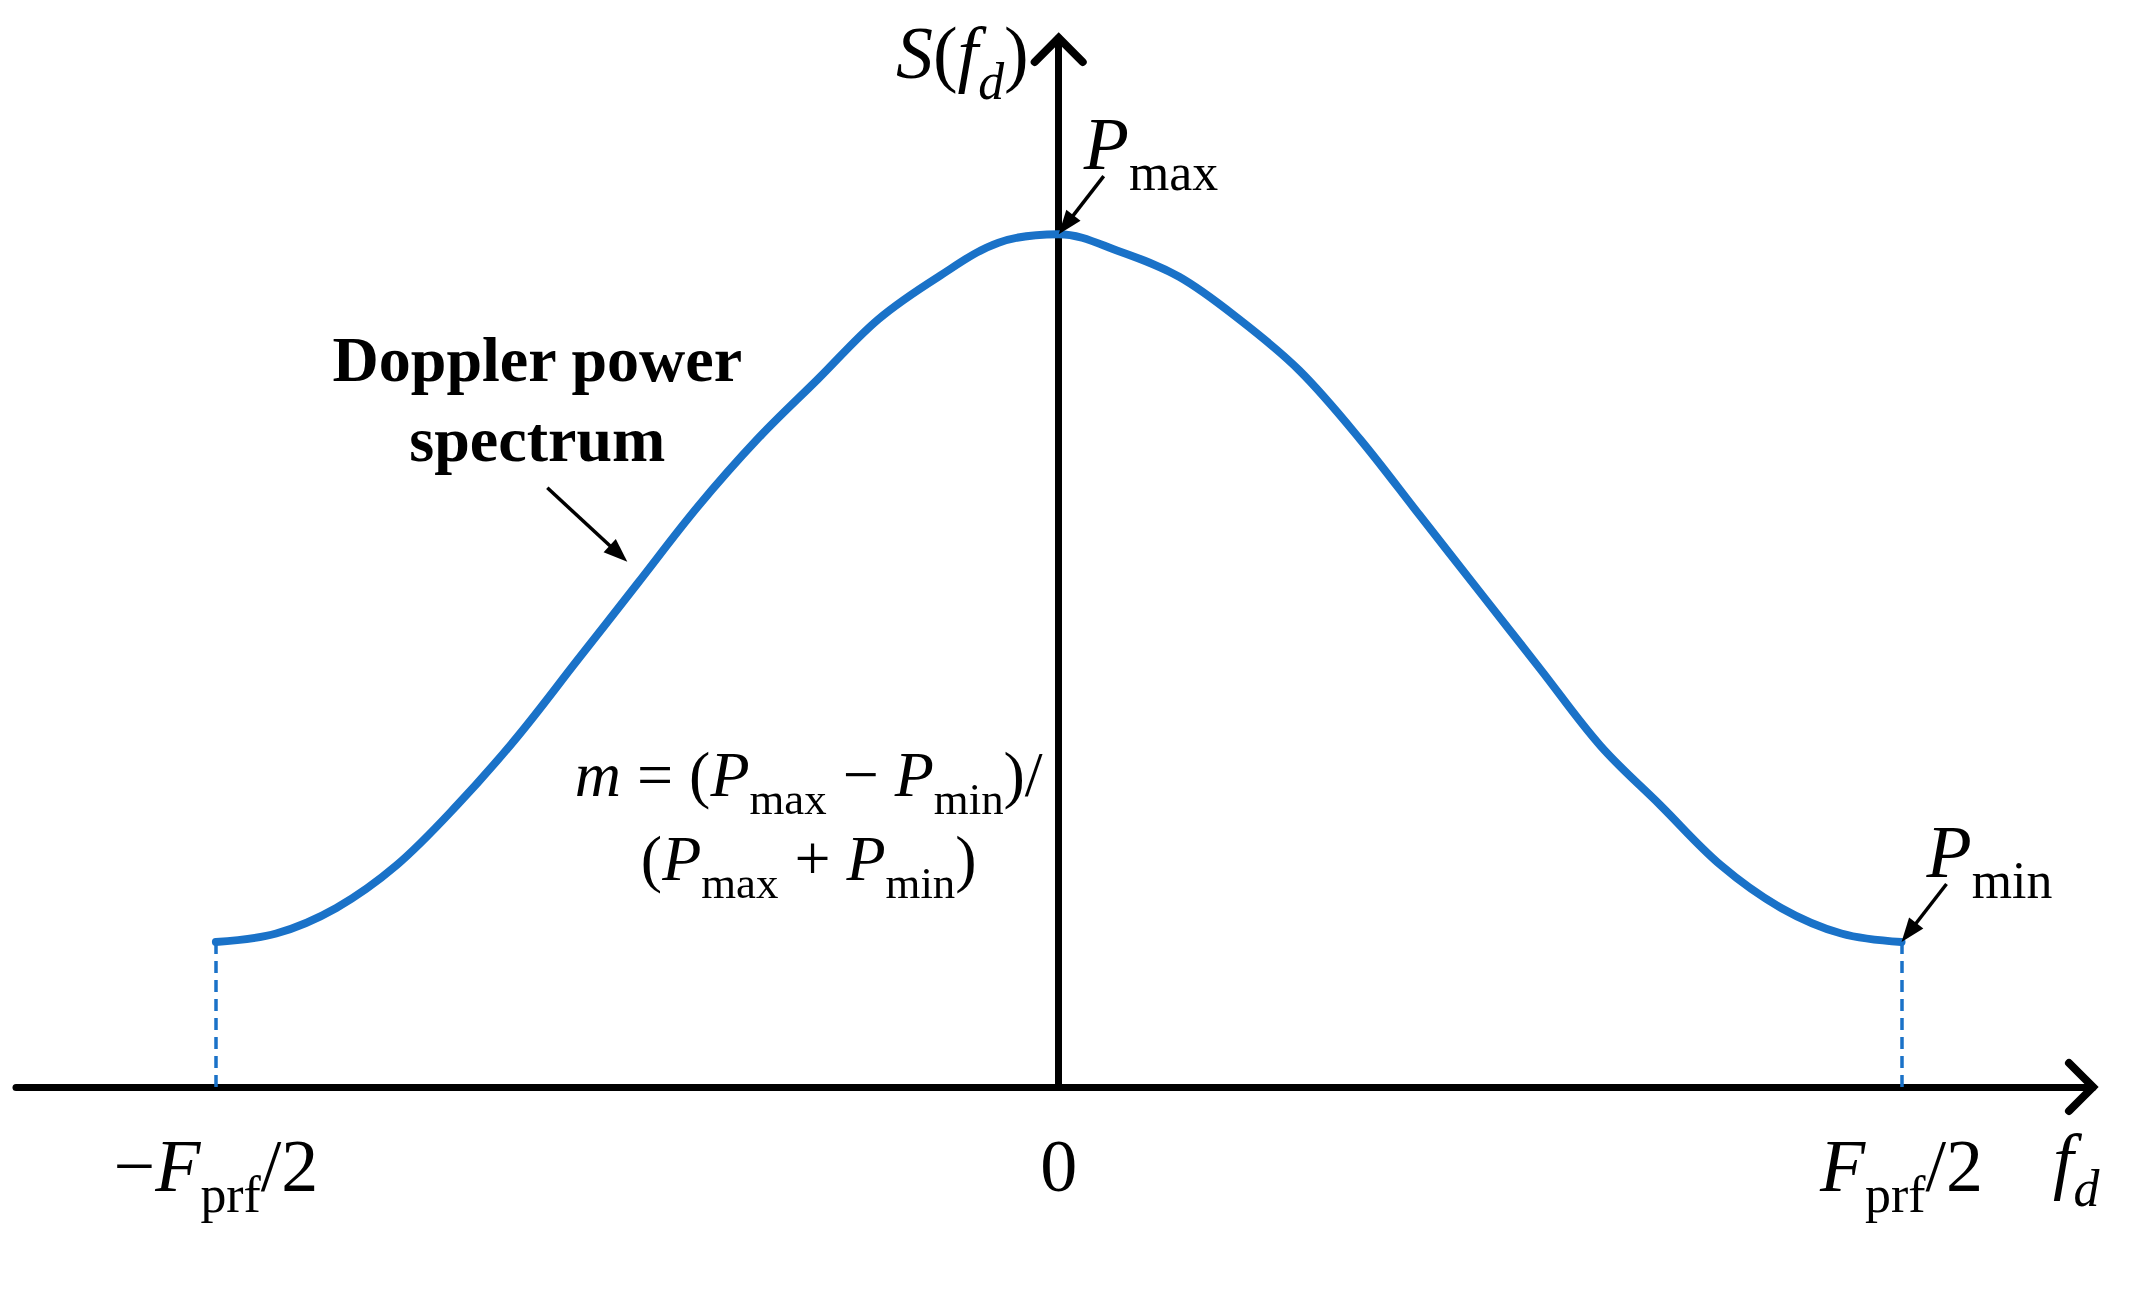 The image size is (2131, 1306). What do you see at coordinates (808, 823) in the screenshot?
I see `text: m = (P$_{max}$ − P$_{min}$)/(P$_{max}$ + P$_{min}$)` at bounding box center [808, 823].